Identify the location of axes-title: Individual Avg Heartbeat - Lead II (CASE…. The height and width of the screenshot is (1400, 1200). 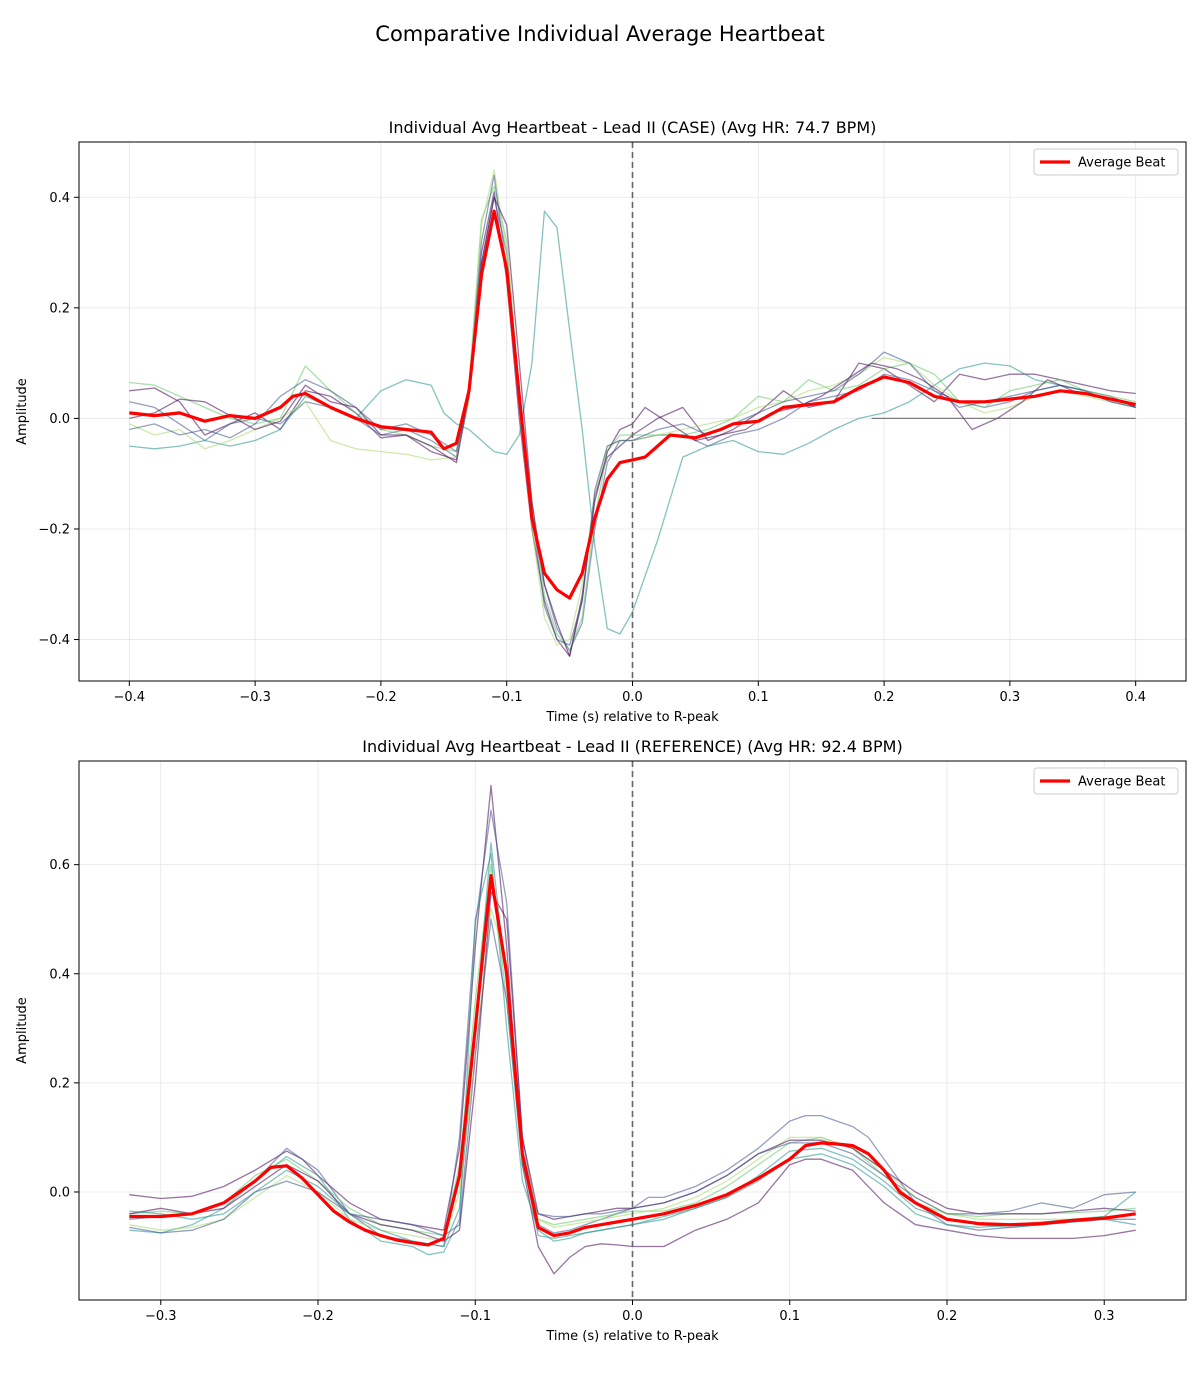
(633, 127).